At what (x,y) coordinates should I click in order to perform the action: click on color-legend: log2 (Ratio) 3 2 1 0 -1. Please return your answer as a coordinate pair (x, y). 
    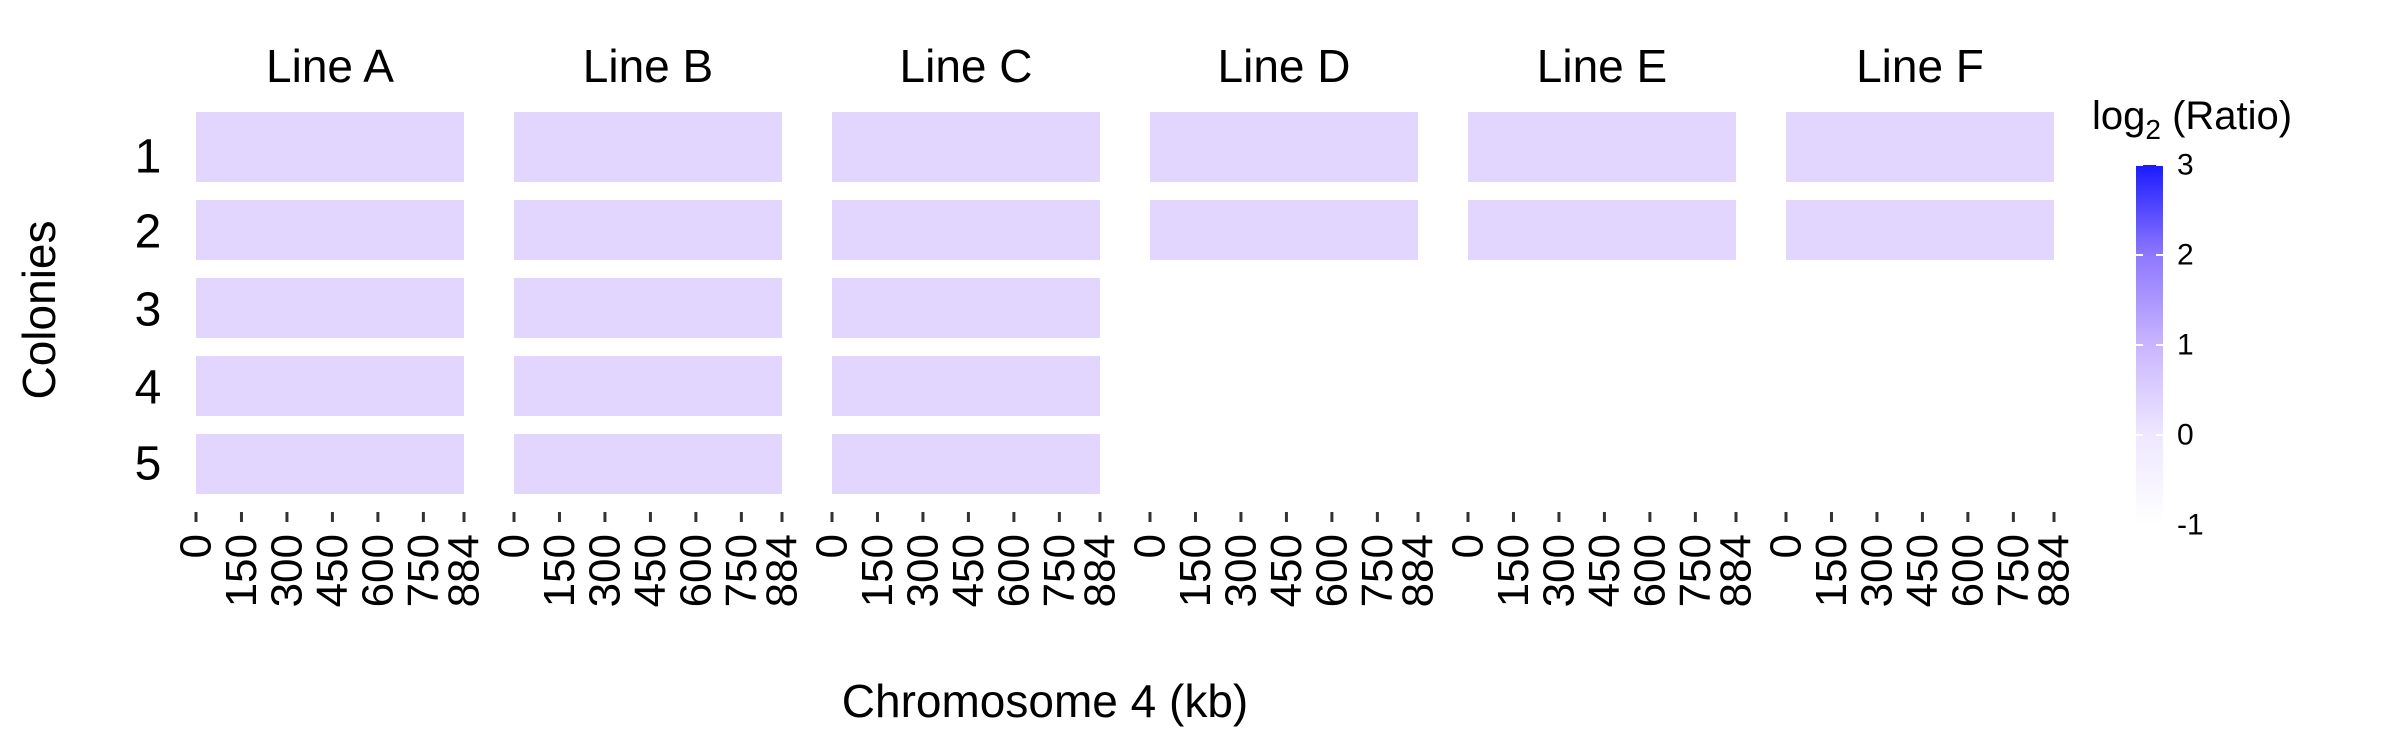
    Looking at the image, I should click on (2192, 318).